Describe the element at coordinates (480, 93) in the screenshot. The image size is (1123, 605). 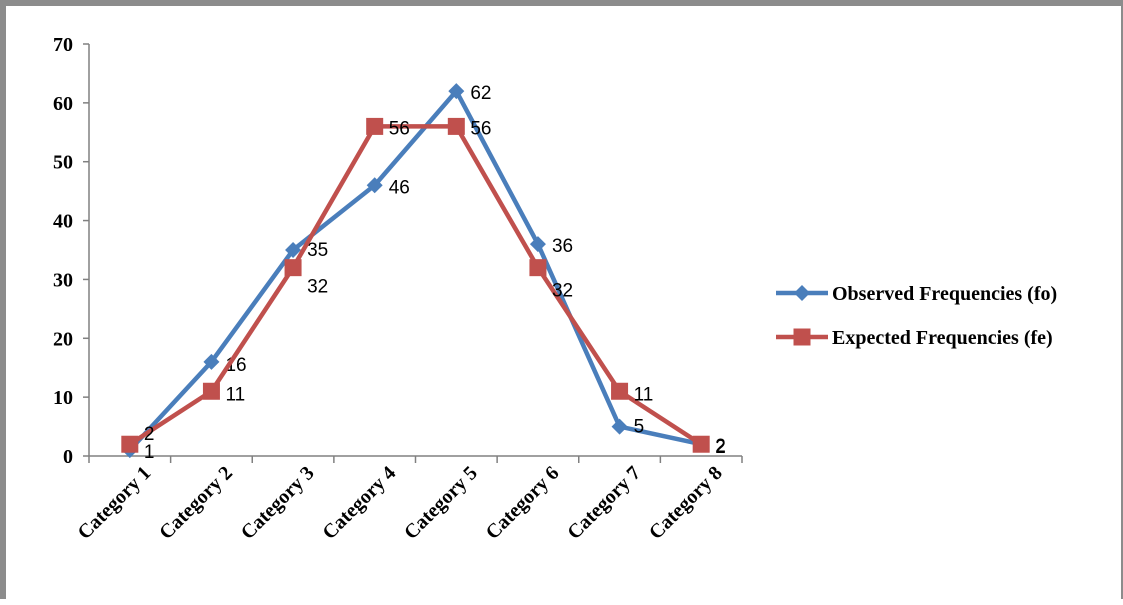
I see `observed-data-label: 62` at that location.